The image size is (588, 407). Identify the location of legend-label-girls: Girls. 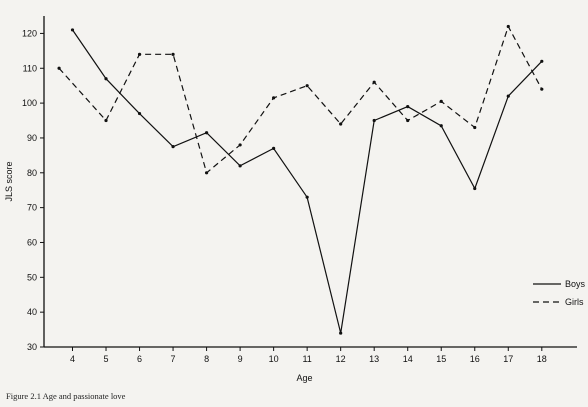
(574, 302).